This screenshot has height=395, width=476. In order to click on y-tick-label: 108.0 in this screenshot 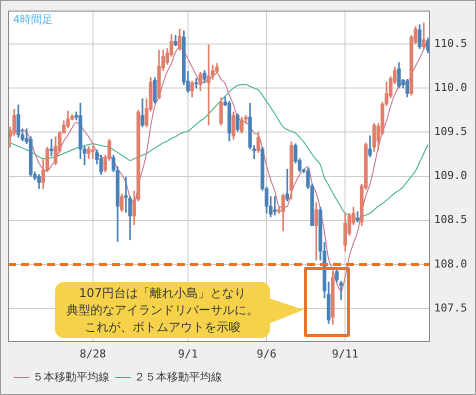, I will do `click(451, 263)`.